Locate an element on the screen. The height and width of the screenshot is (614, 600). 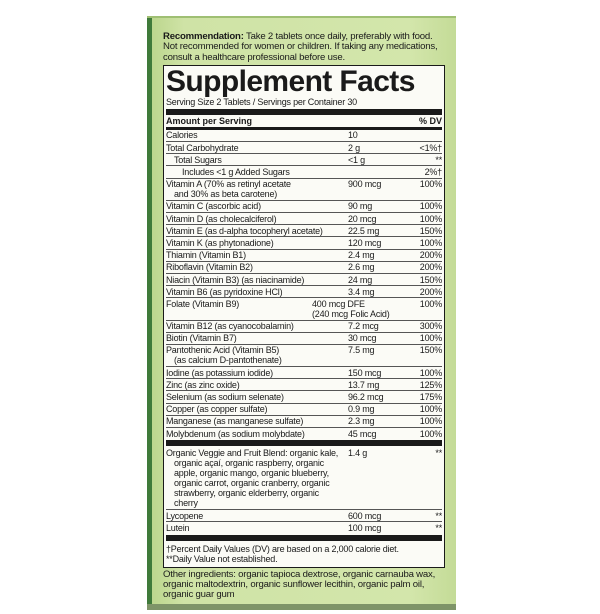
nutrient-name-text: Molybdenum (as sodium molybdate) is located at coordinates (235, 433).